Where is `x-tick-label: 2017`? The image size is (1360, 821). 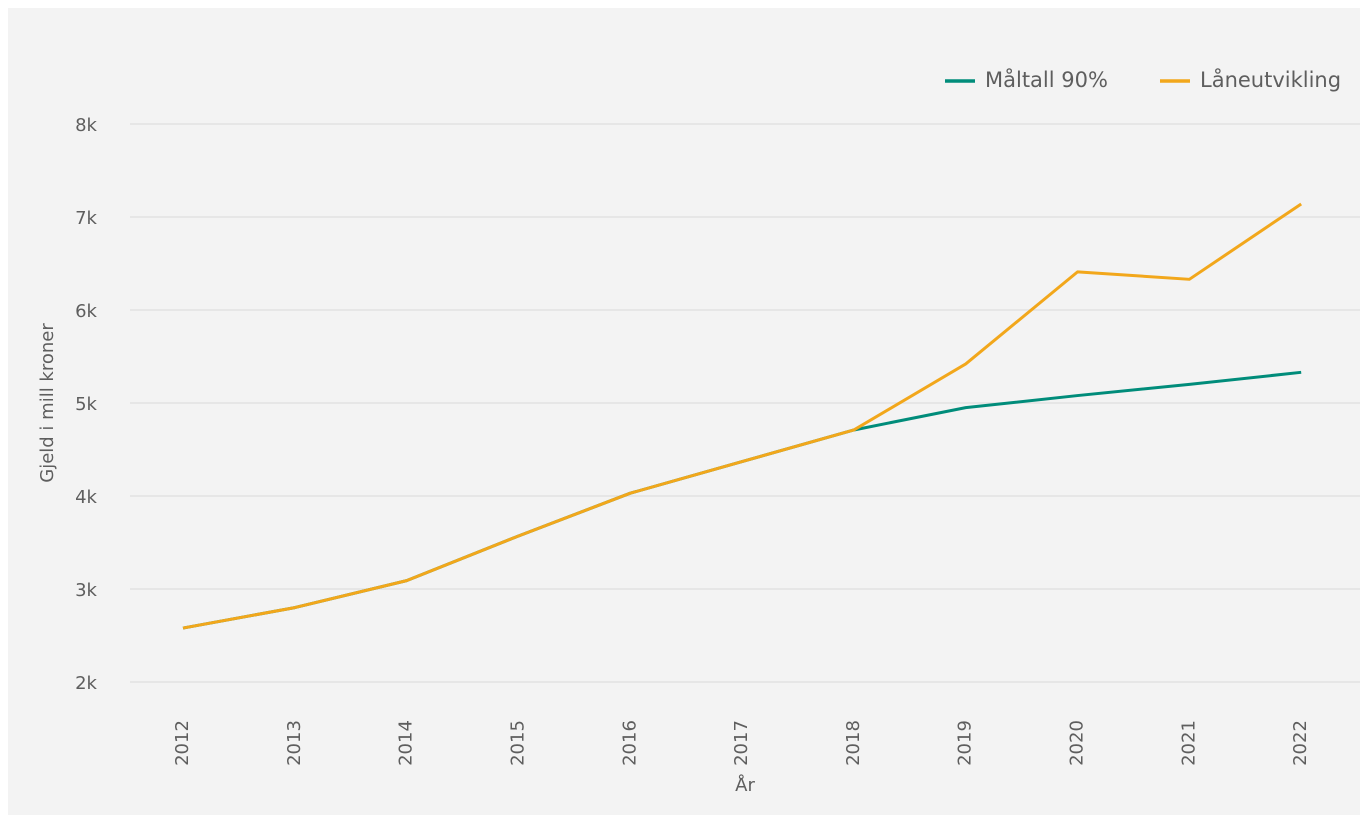 x-tick-label: 2017 is located at coordinates (741, 743).